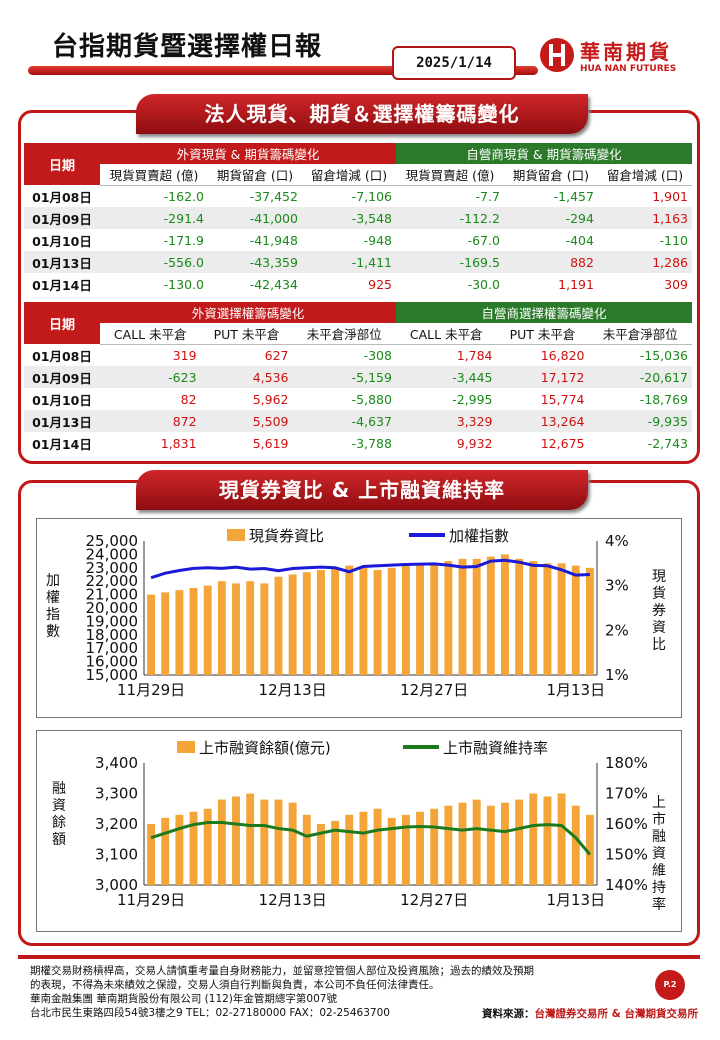 This screenshot has width=720, height=1040. What do you see at coordinates (542, 421) in the screenshot?
I see `table-cell: 13,264` at bounding box center [542, 421].